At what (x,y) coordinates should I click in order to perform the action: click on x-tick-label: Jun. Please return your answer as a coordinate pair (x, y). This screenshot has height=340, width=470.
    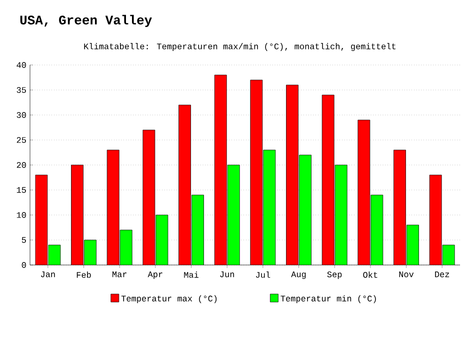
    Looking at the image, I should click on (227, 275).